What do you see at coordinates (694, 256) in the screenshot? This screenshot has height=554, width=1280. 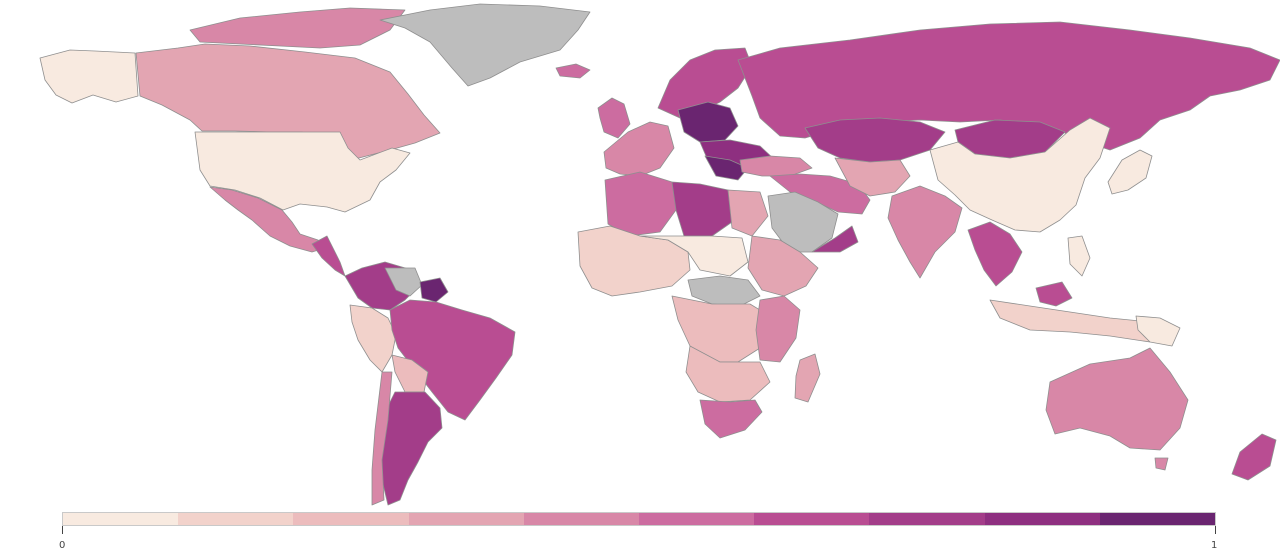 I see `country-sahel` at bounding box center [694, 256].